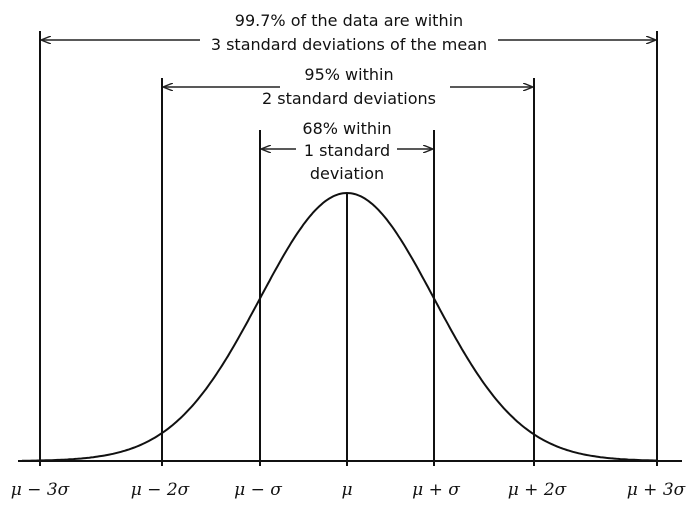 This screenshot has height=506, width=700. I want to click on tick-label-minus-2sigma: μ − 2σ, so click(160, 490).